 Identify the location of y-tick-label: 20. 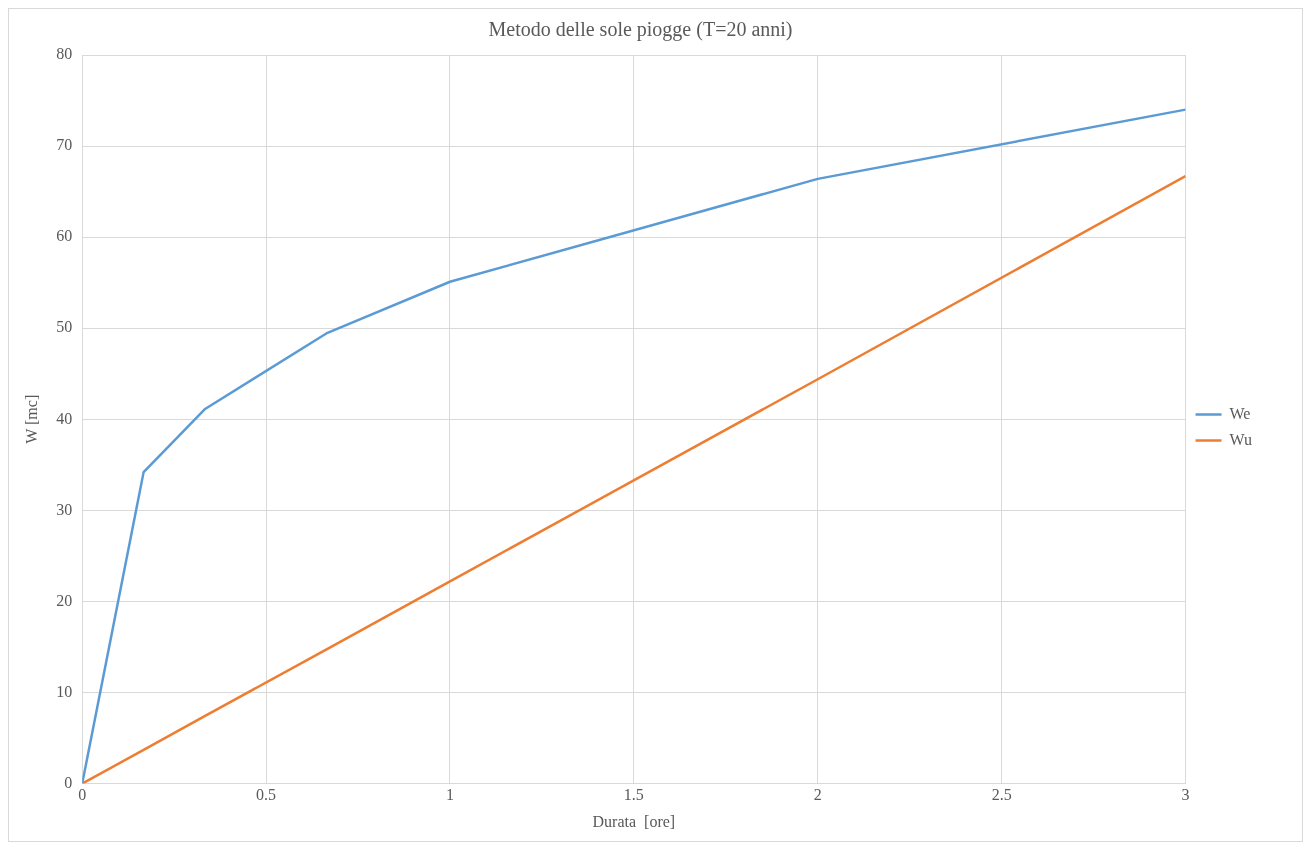
(64, 600).